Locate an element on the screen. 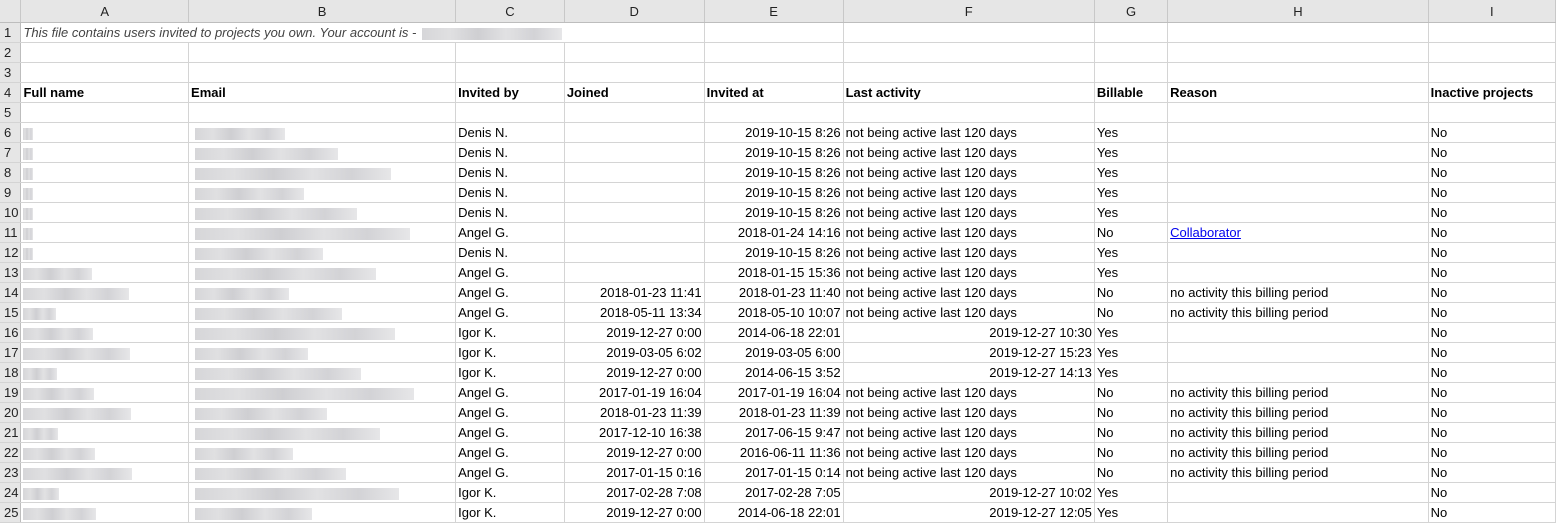 The image size is (1556, 526). row-header-15: 15 is located at coordinates (11, 312).